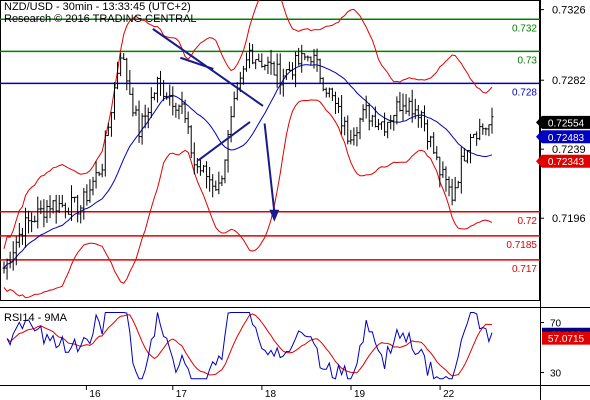  What do you see at coordinates (97, 7) in the screenshot?
I see `chart-title: NZD/USD - 30min - 13:33:45 (UTC+2)` at bounding box center [97, 7].